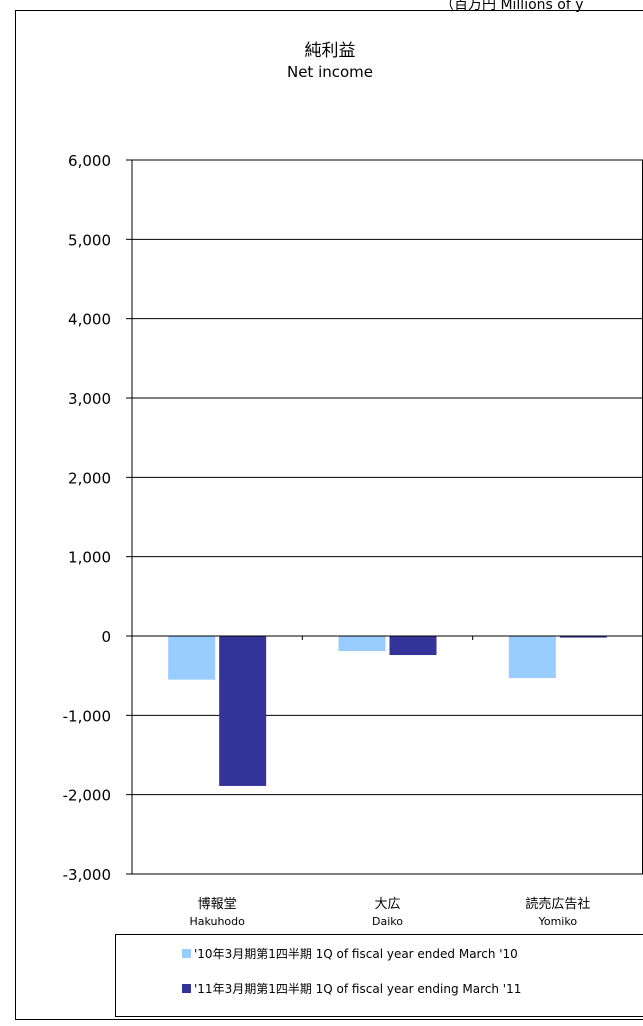  What do you see at coordinates (89, 478) in the screenshot?
I see `y-tick-label: 2,000` at bounding box center [89, 478].